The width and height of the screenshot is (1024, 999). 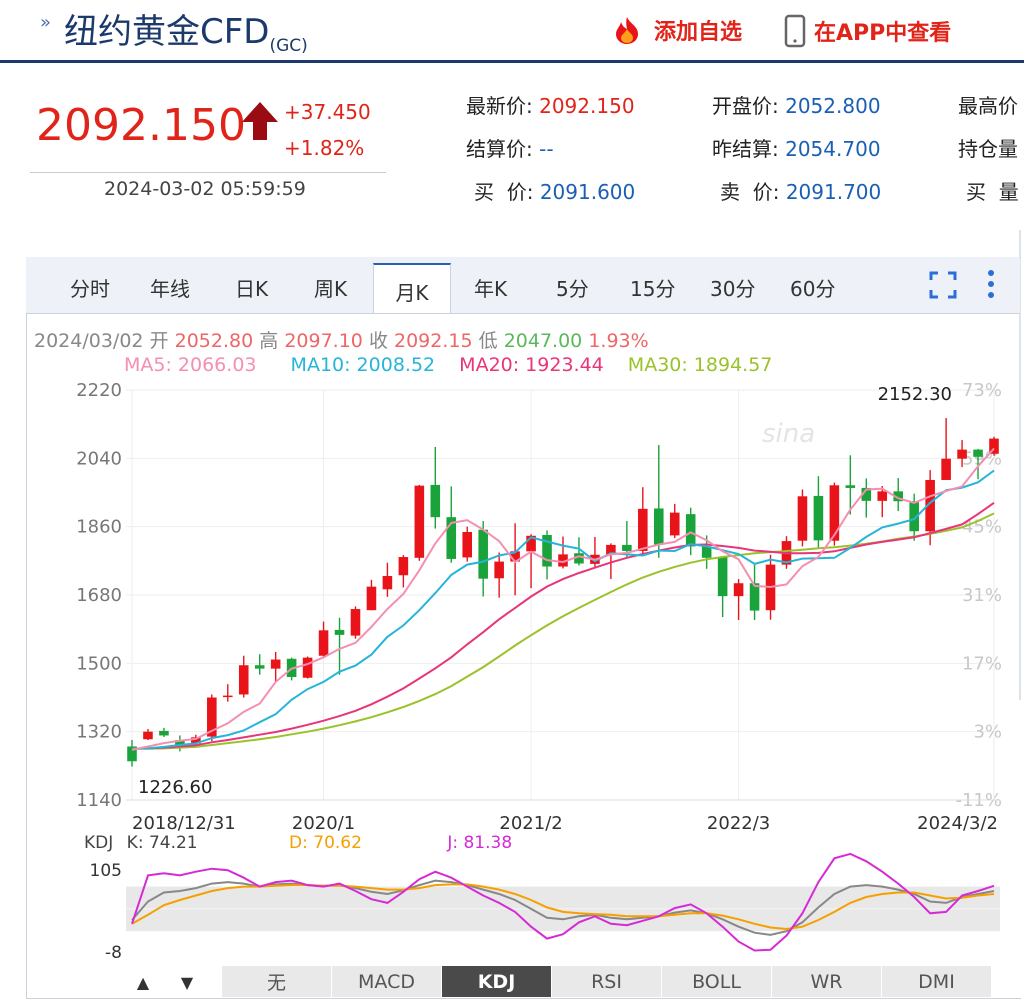 What do you see at coordinates (214, 341) in the screenshot?
I see `open-value: 2052.80` at bounding box center [214, 341].